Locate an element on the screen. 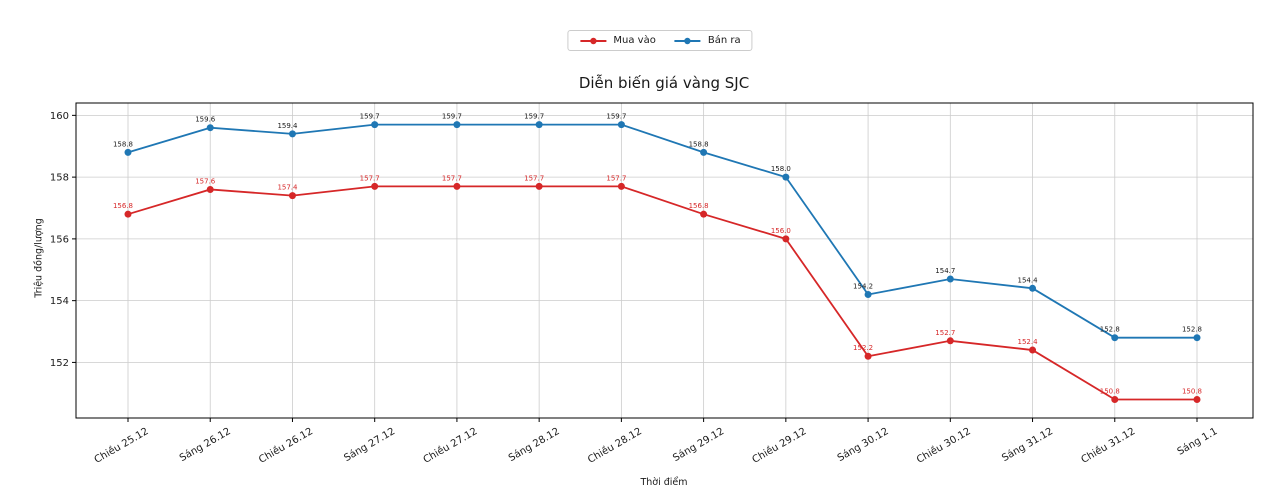 The width and height of the screenshot is (1282, 500). data-label: 158.0 is located at coordinates (781, 169).